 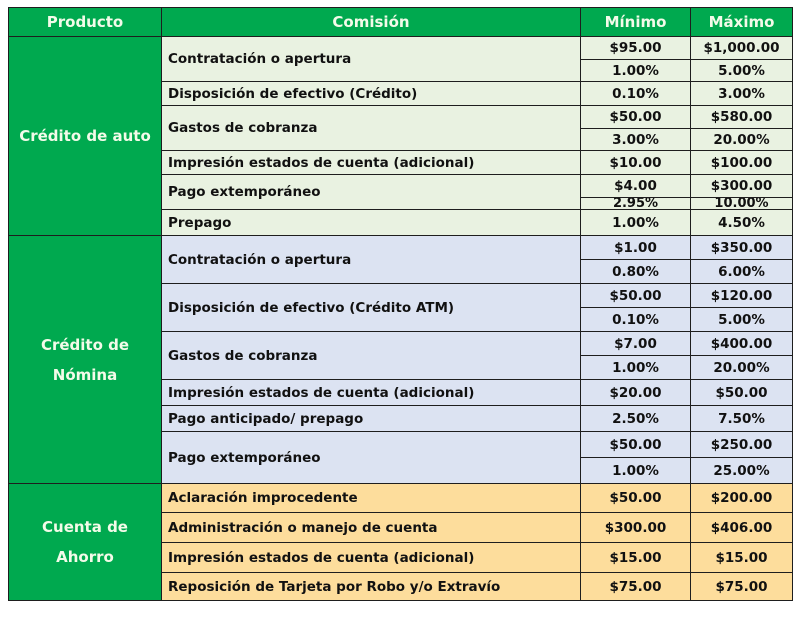 What do you see at coordinates (635, 139) in the screenshot?
I see `minimo-cell: 3.00%` at bounding box center [635, 139].